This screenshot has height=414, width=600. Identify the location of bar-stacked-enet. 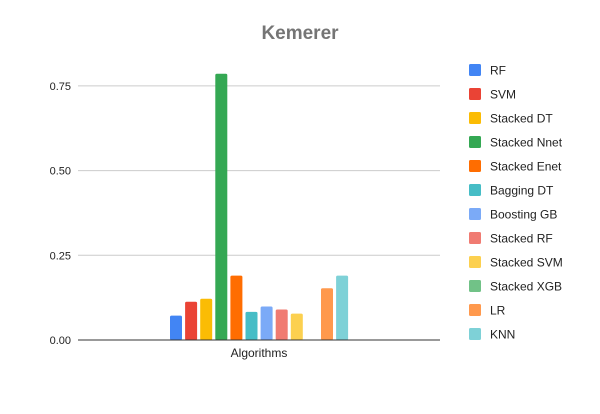
(236, 307).